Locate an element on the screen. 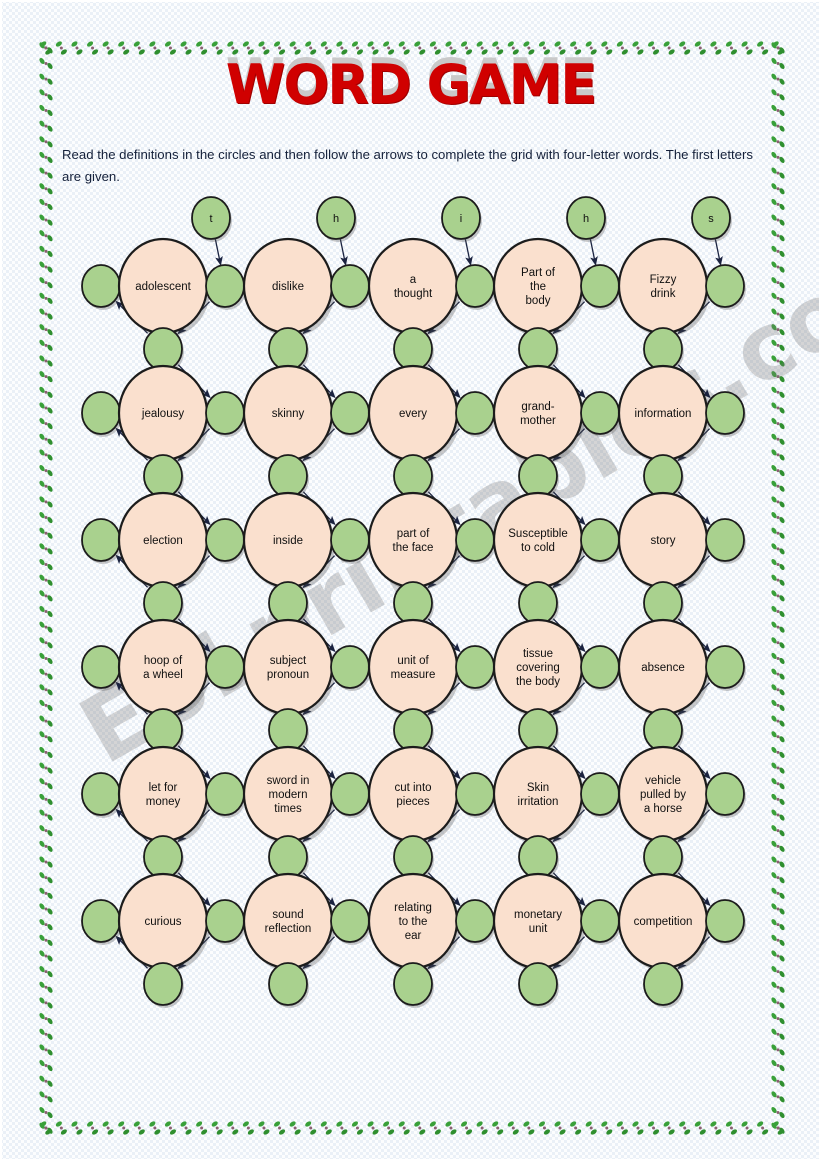  answer-circle-below-r1-c1 is located at coordinates (288, 477).